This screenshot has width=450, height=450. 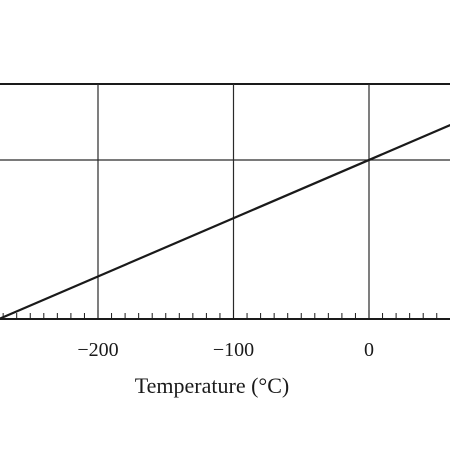 I want to click on x-tick-label-1: −100, so click(x=233, y=350).